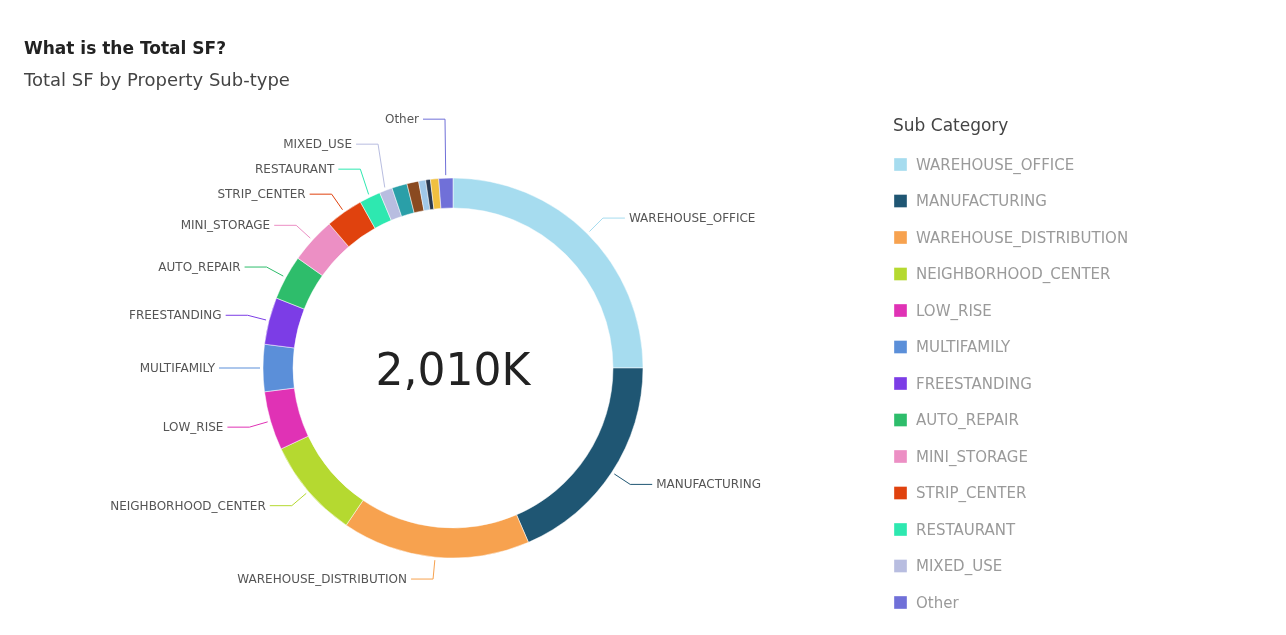  Describe the element at coordinates (966, 529) in the screenshot. I see `legend-label: RESTAURANT` at that location.